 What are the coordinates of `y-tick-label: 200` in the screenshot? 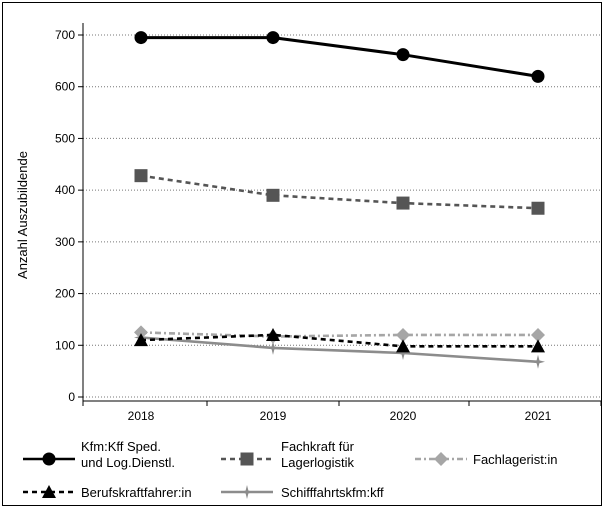 It's located at (65, 294).